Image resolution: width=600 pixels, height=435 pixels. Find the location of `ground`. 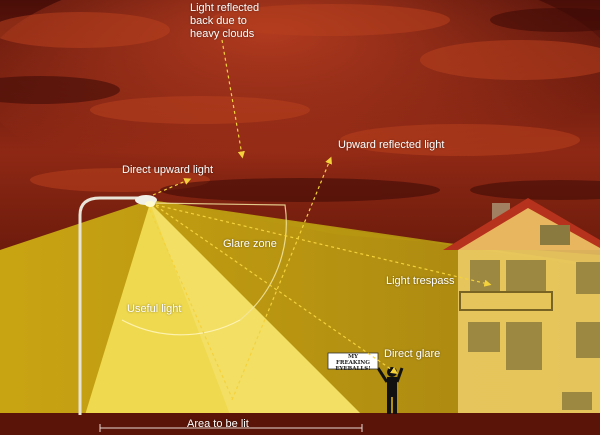

ground is located at coordinates (300, 424).